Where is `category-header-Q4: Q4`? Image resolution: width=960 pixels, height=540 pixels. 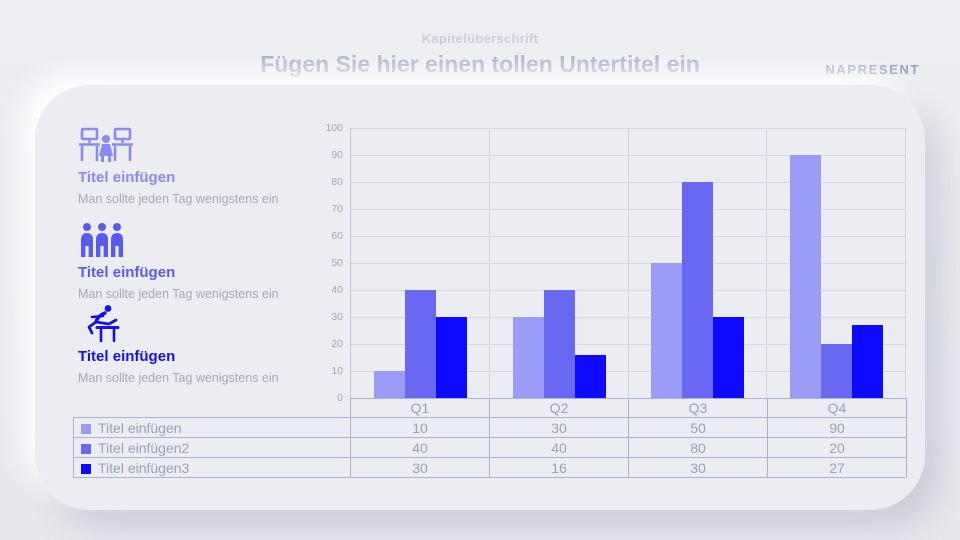 category-header-Q4: Q4 is located at coordinates (837, 408).